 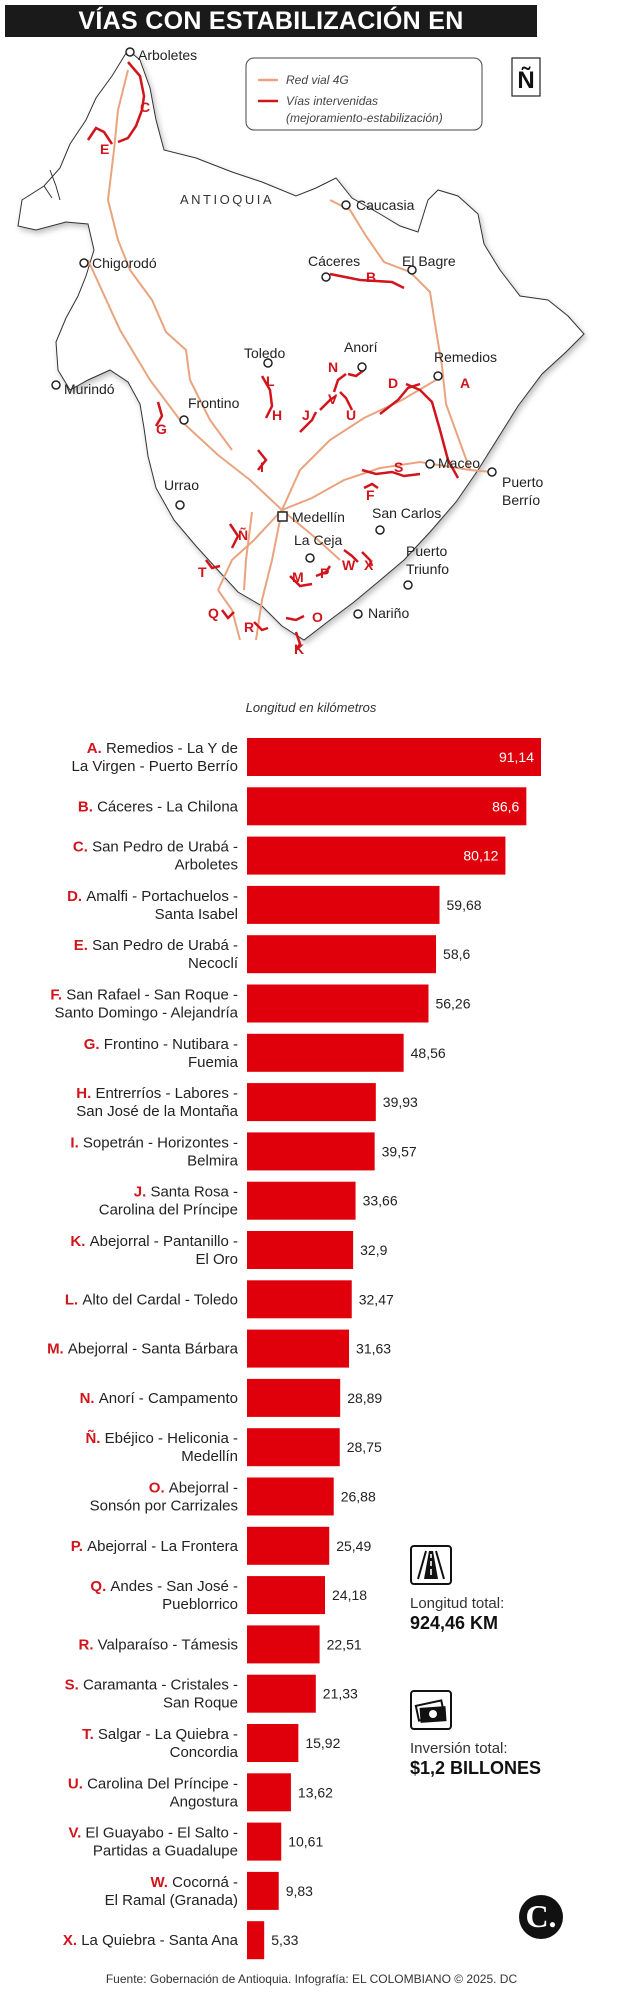 What do you see at coordinates (373, 1250) in the screenshot?
I see `value-label: 32,9` at bounding box center [373, 1250].